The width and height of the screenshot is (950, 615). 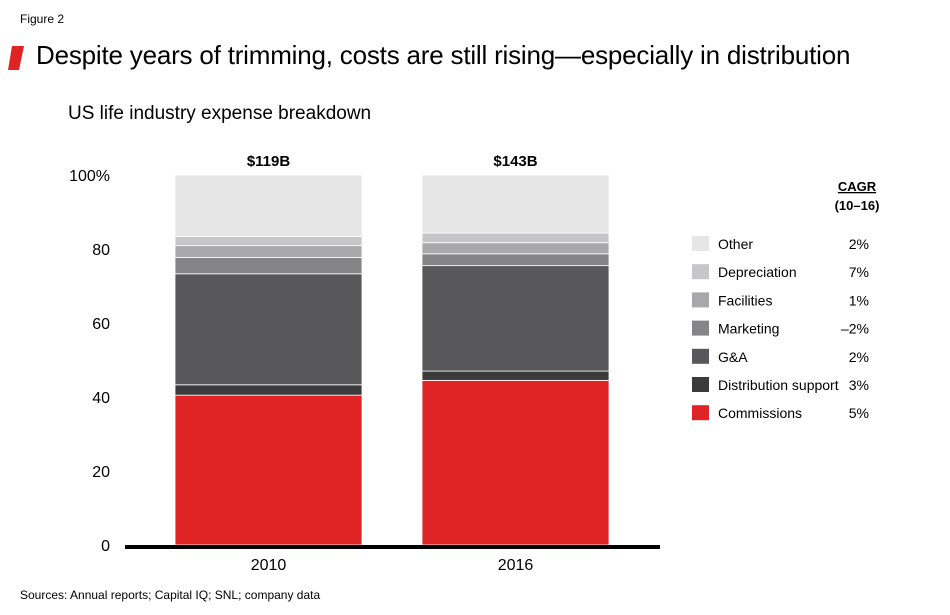 I want to click on legend-cagr-other: 2%, so click(x=859, y=244).